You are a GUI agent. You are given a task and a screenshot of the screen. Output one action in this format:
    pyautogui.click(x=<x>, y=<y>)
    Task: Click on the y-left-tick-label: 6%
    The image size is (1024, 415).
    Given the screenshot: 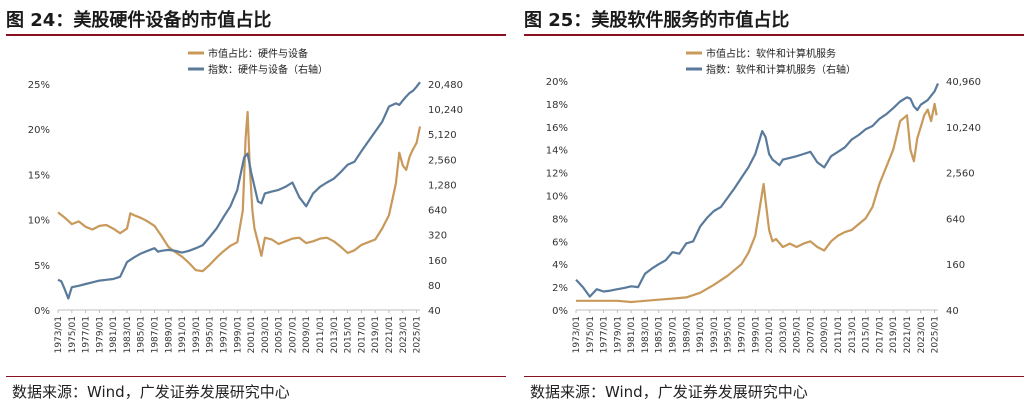 What is the action you would take?
    pyautogui.click(x=560, y=242)
    